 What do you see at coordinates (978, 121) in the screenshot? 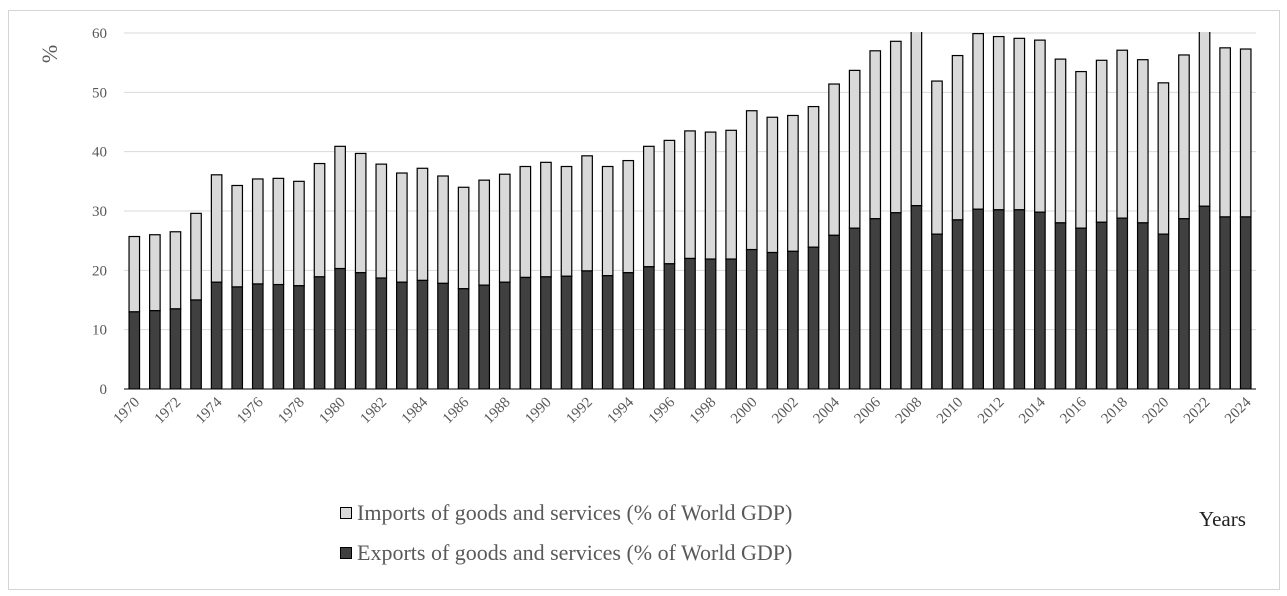
I see `bar-imports-2011` at bounding box center [978, 121].